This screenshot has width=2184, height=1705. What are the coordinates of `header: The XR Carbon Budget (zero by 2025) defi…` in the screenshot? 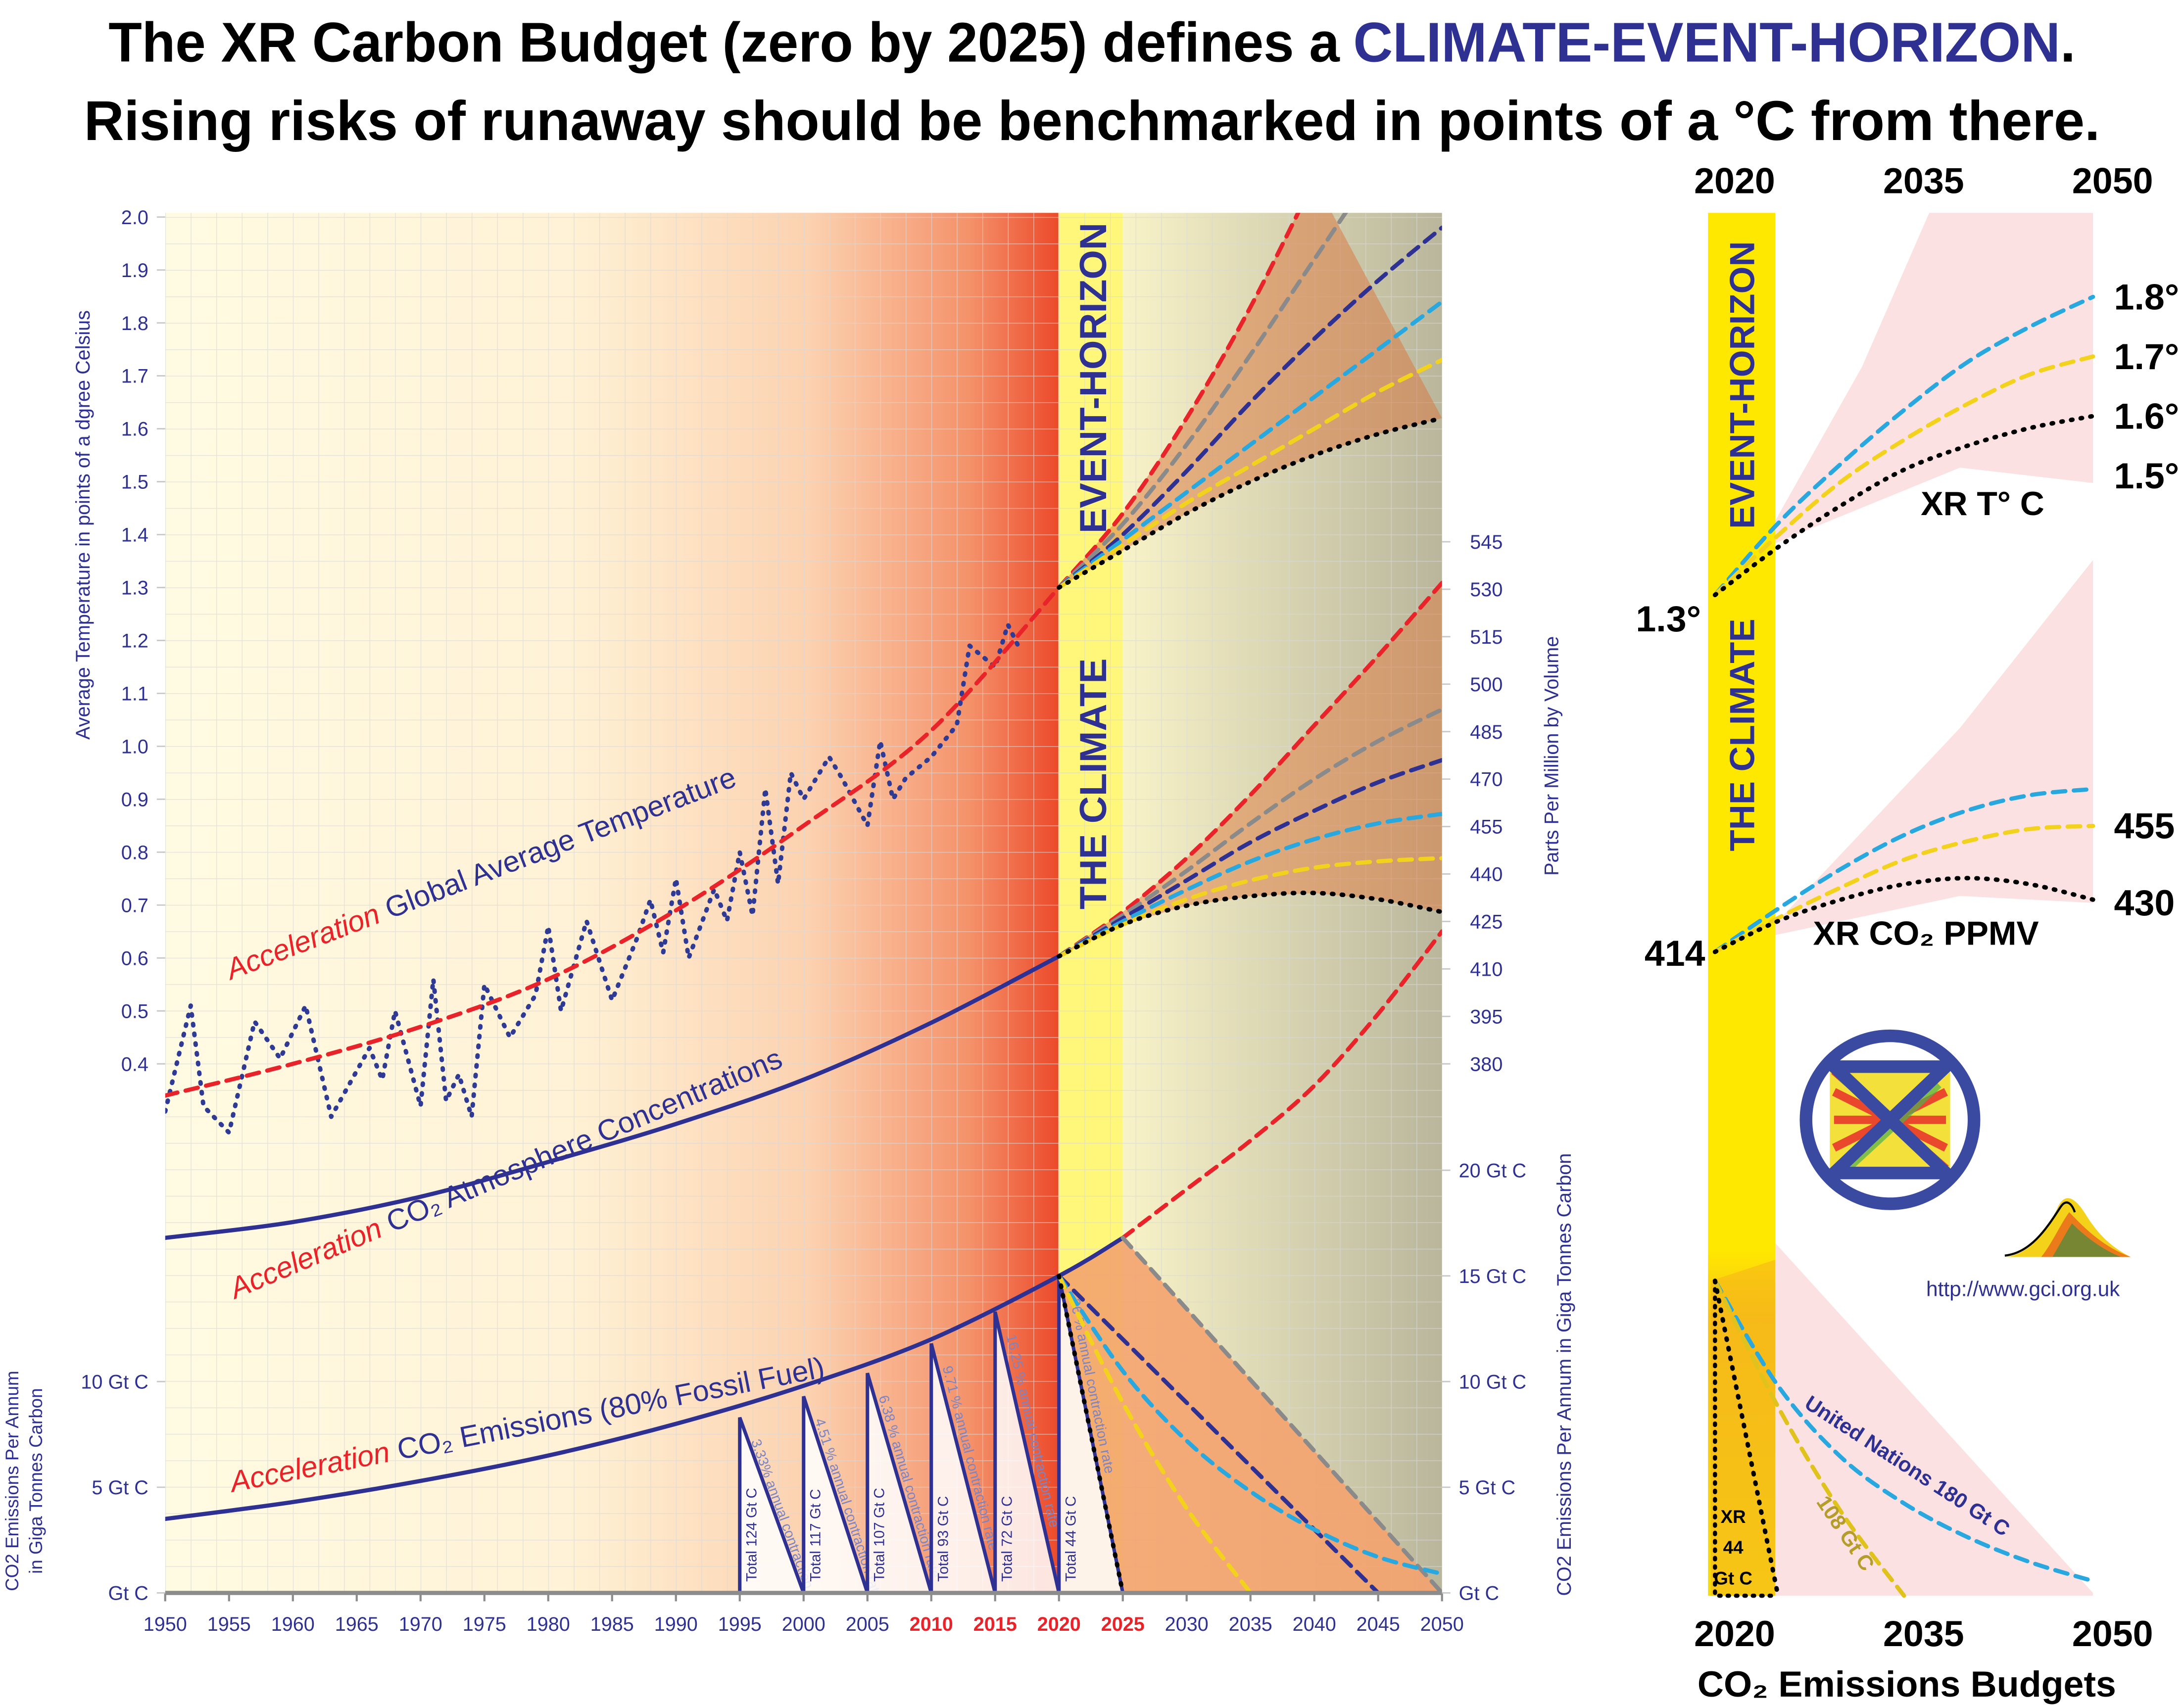 It's located at (1092, 81).